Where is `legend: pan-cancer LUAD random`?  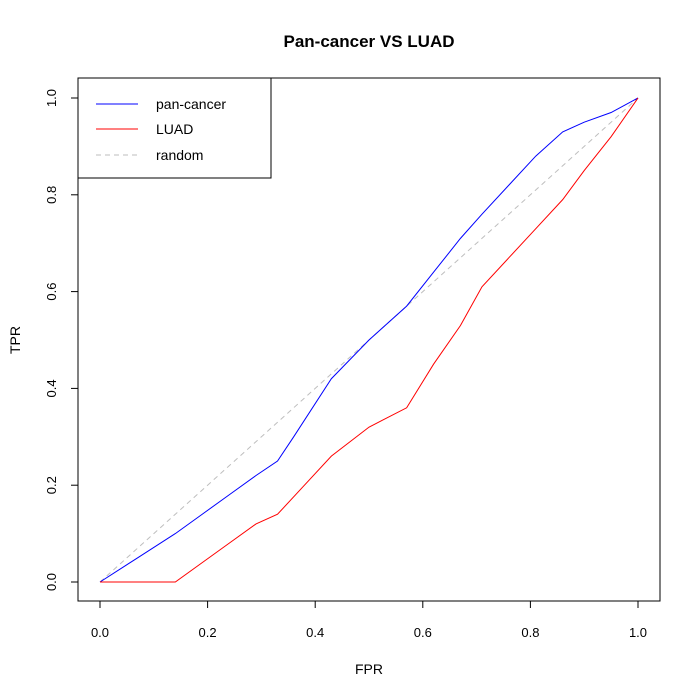 legend: pan-cancer LUAD random is located at coordinates (174, 128).